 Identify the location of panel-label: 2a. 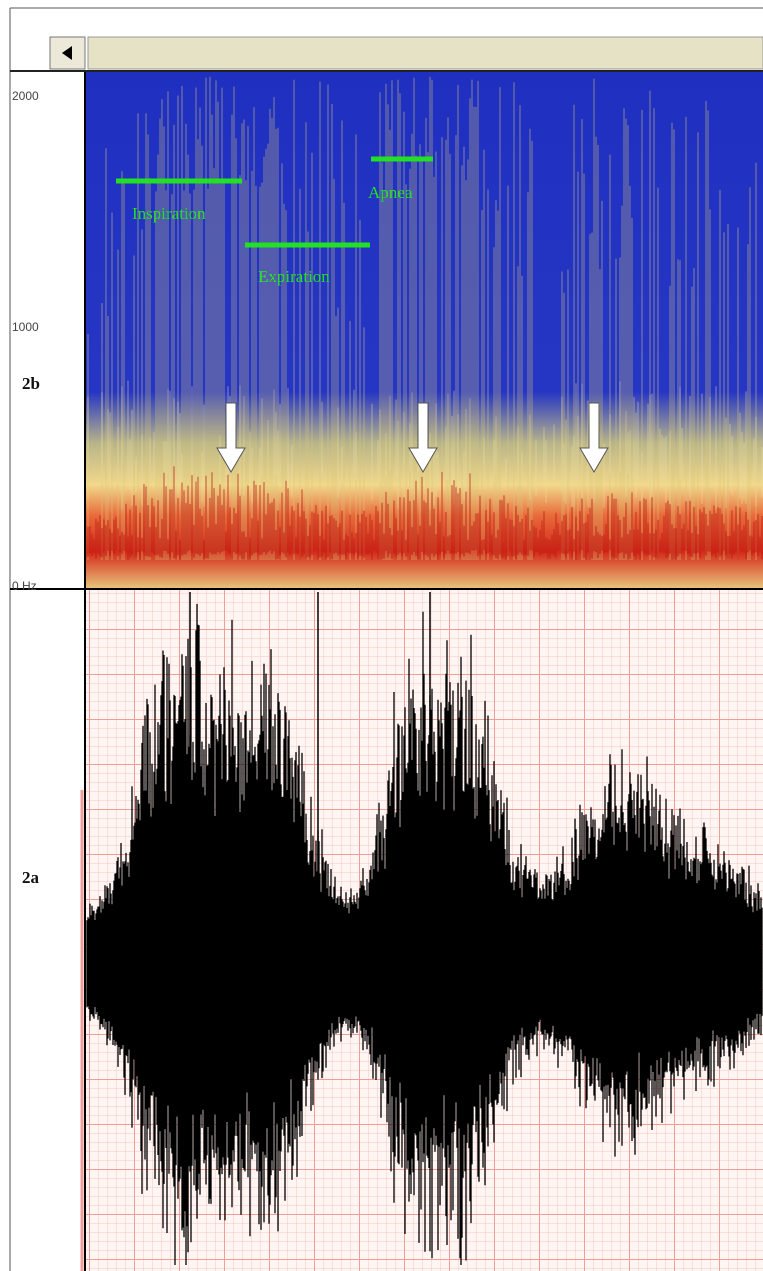
(31, 877).